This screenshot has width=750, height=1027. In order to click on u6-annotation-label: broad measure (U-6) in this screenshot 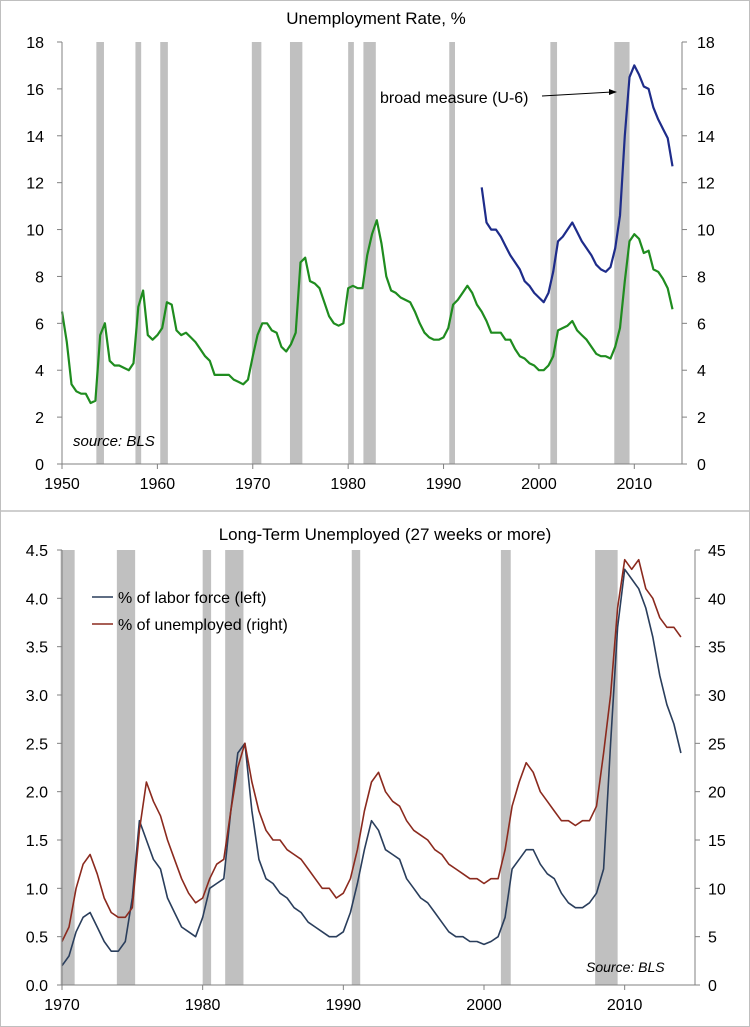, I will do `click(454, 98)`.